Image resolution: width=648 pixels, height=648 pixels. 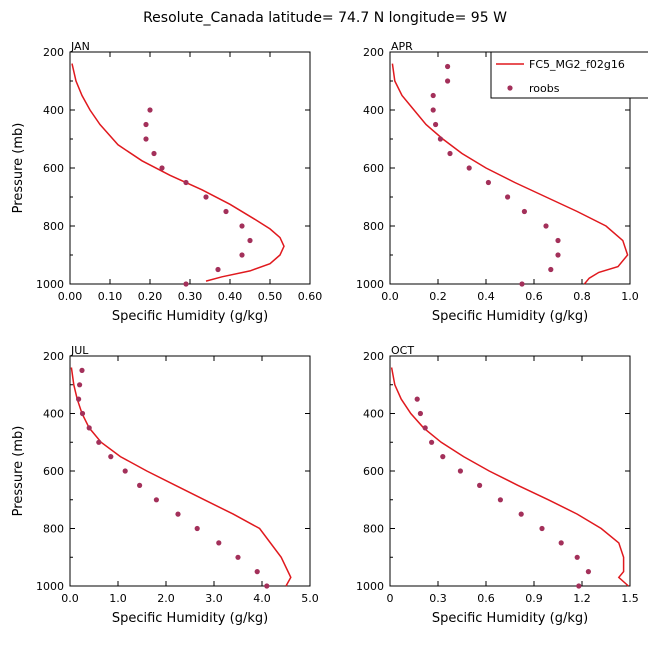 I want to click on panel-label: OCT, so click(x=402, y=350).